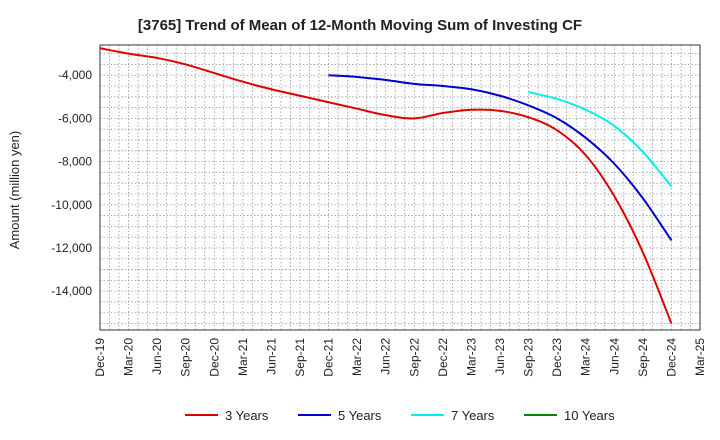 The image size is (720, 440). What do you see at coordinates (586, 357) in the screenshot?
I see `x-tick-label: Mar-24` at bounding box center [586, 357].